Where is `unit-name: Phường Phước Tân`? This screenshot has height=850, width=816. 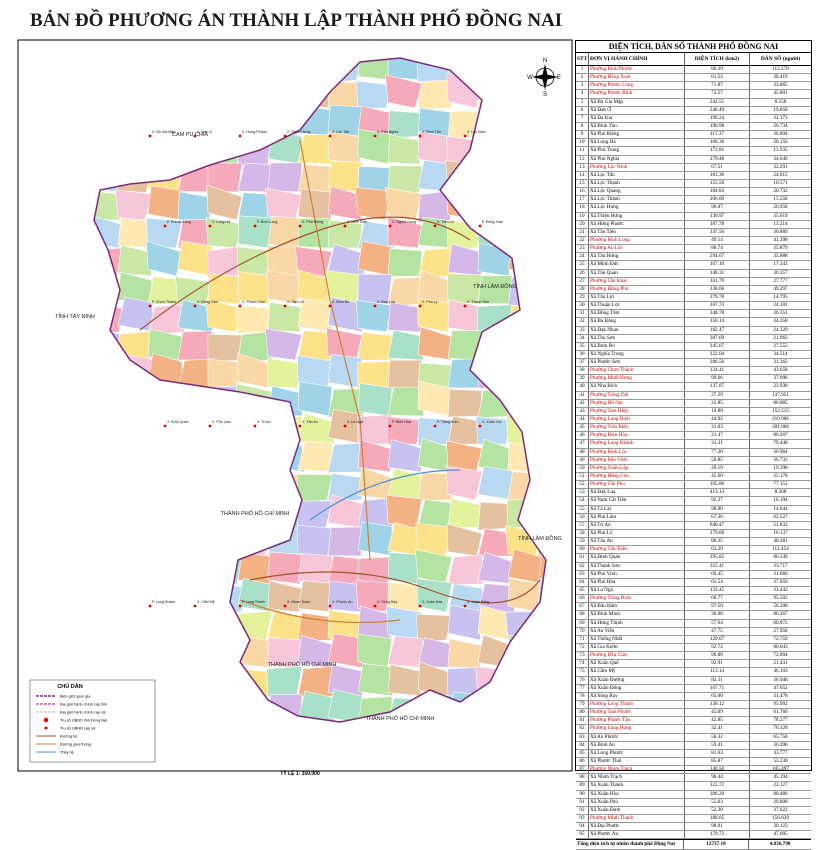
unit-name: Phường Phước Tân is located at coordinates (637, 721).